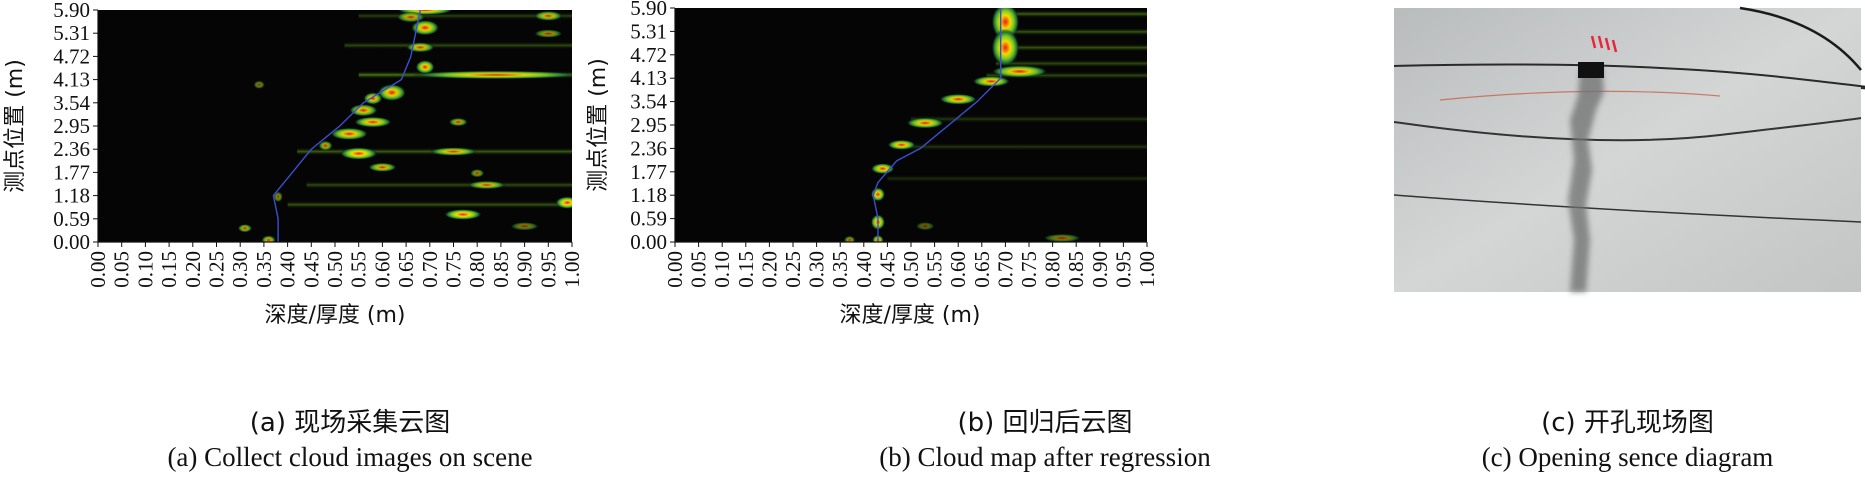 The width and height of the screenshot is (1865, 482). Describe the element at coordinates (935, 269) in the screenshot. I see `x-tick-label: 0.55` at that location.